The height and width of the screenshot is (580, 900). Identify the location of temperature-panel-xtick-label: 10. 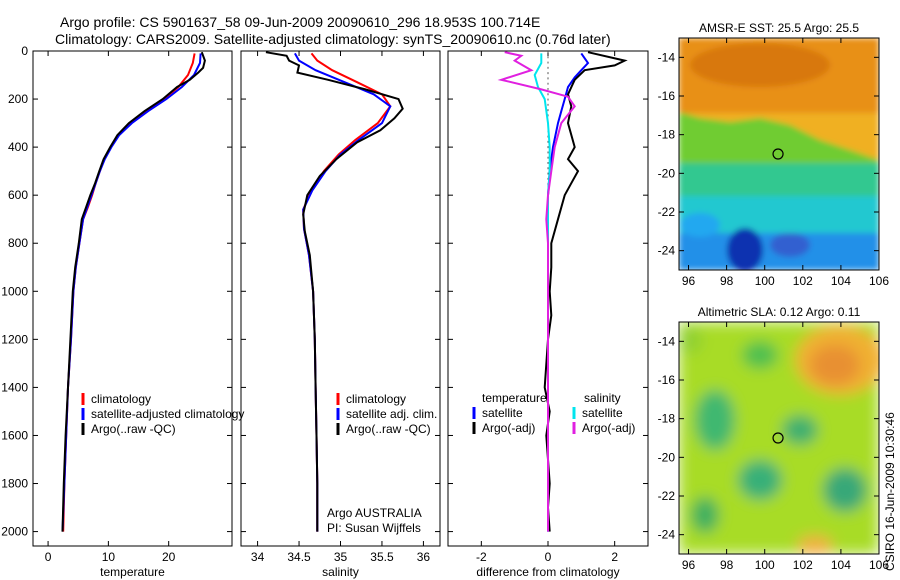
(109, 557).